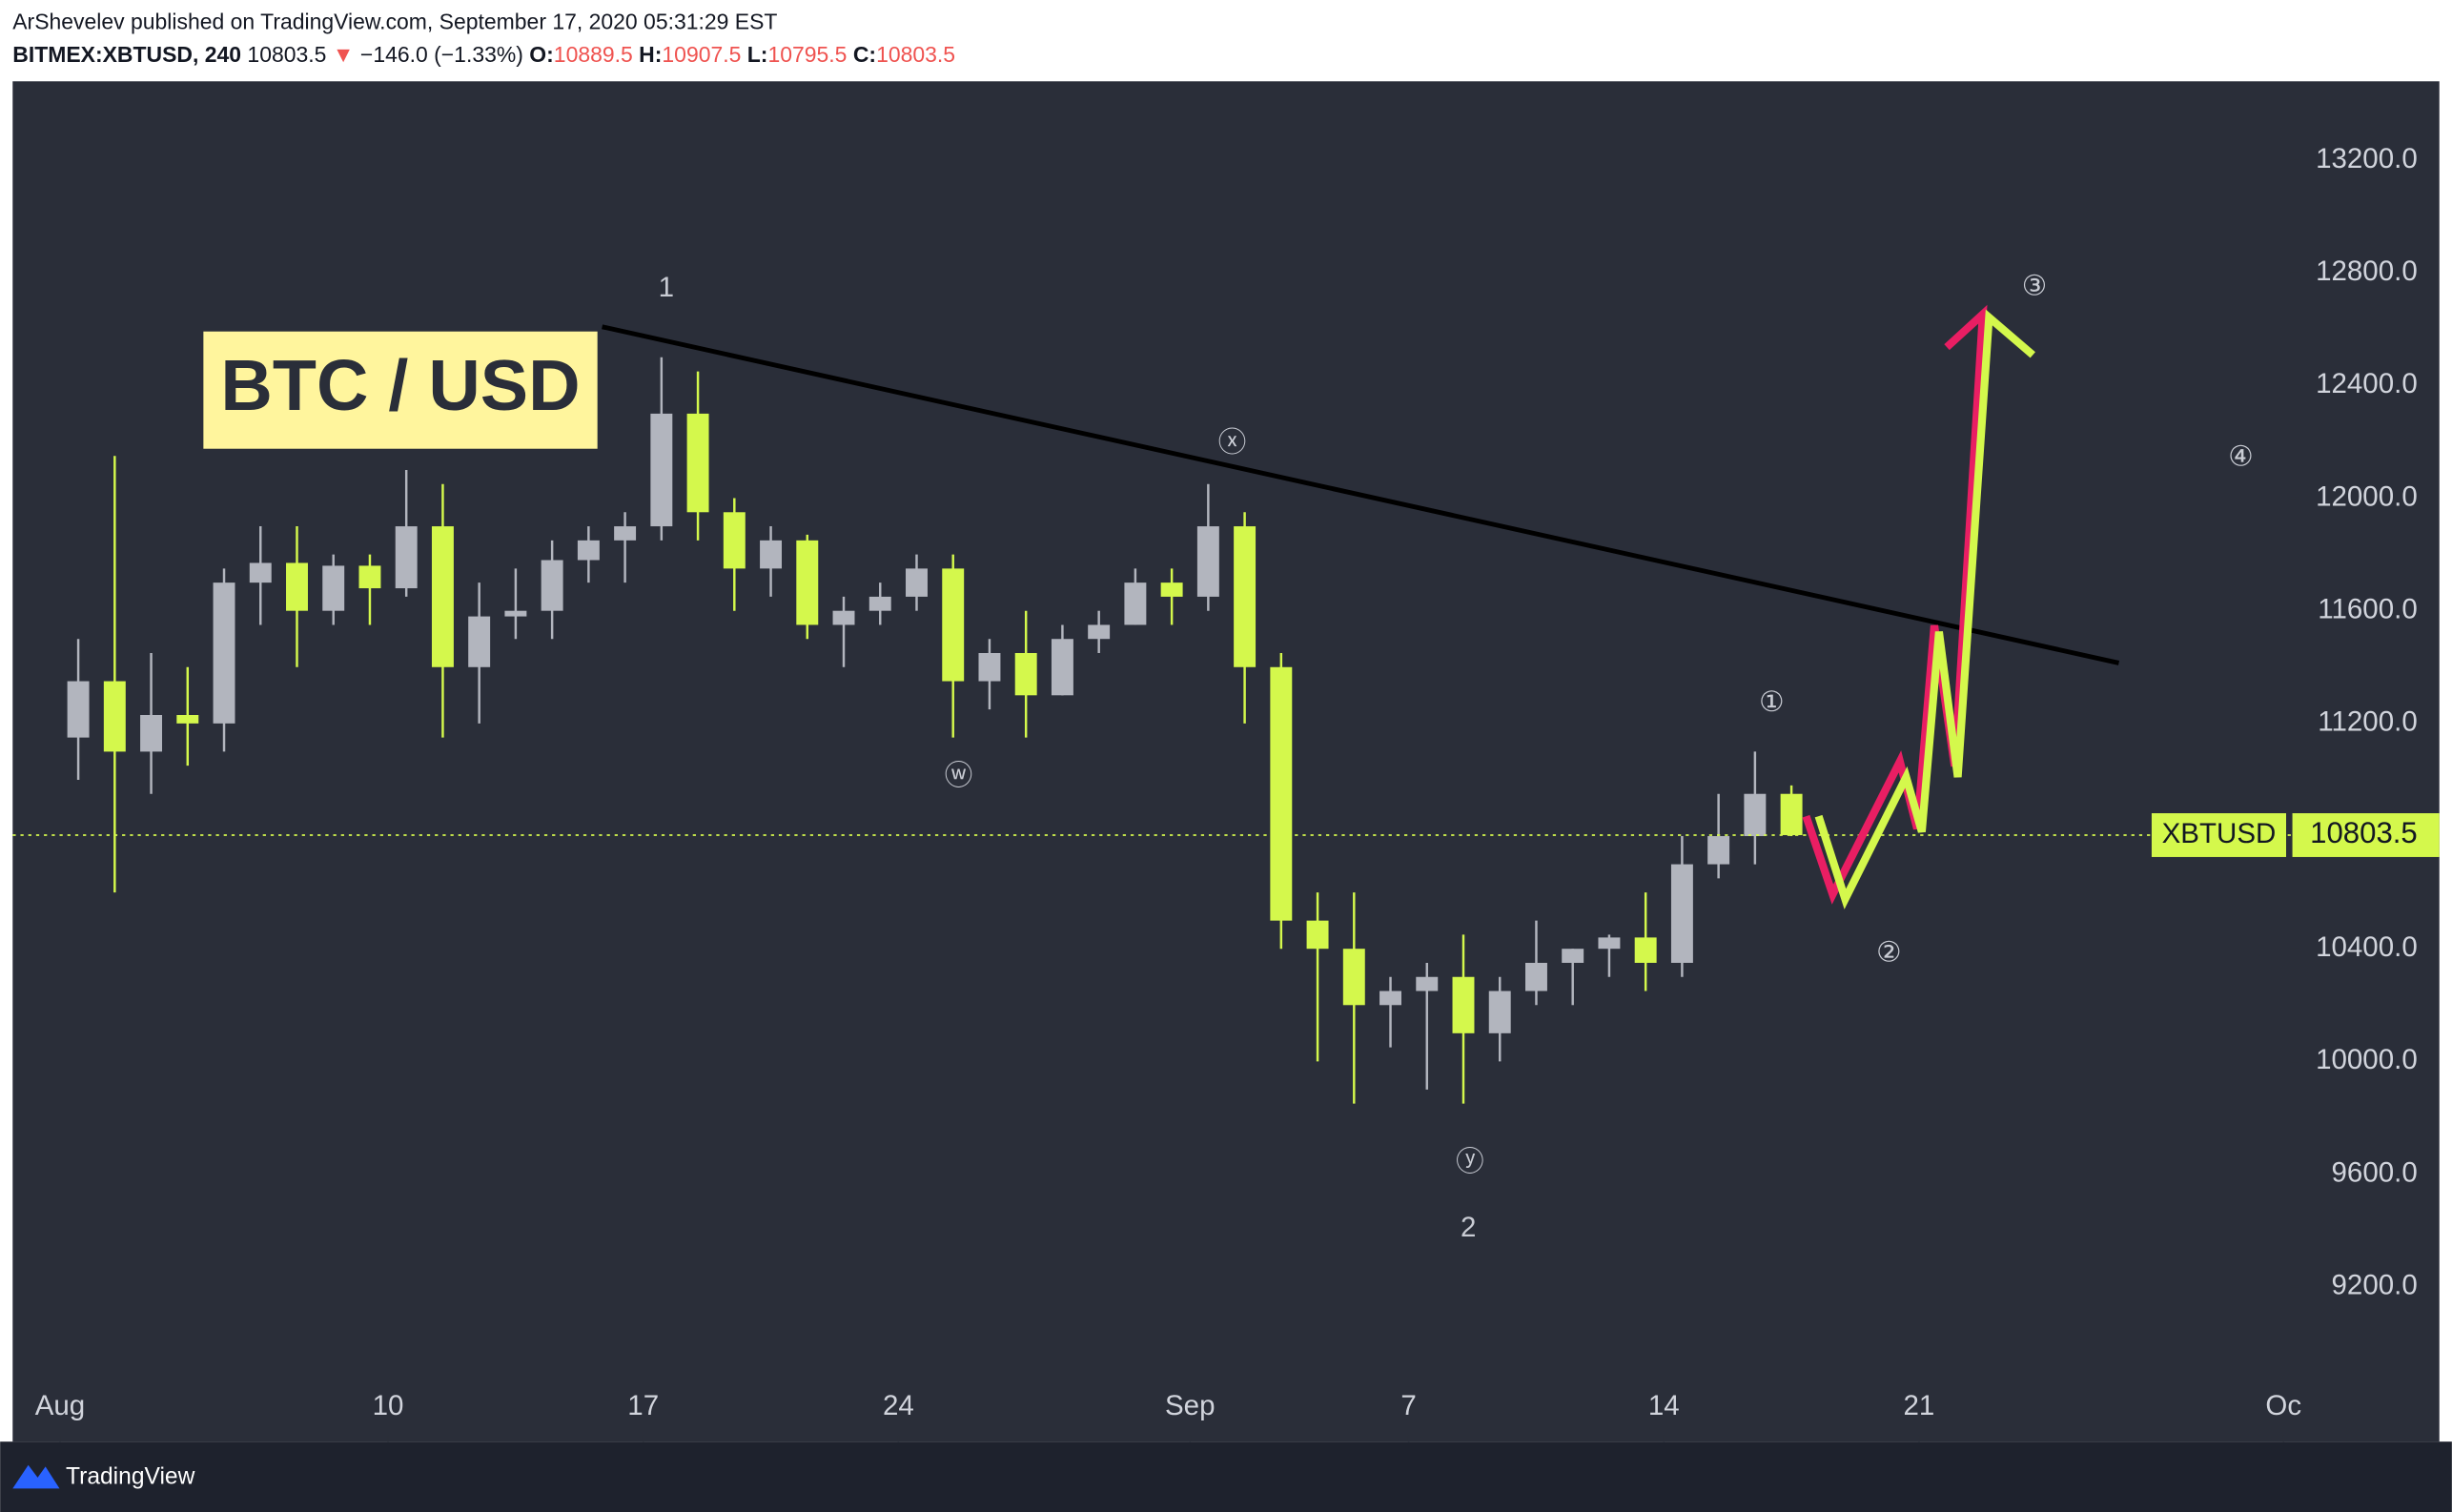 This screenshot has height=1512, width=2452. What do you see at coordinates (2374, 1172) in the screenshot?
I see `y-tick-label: 9600.0` at bounding box center [2374, 1172].